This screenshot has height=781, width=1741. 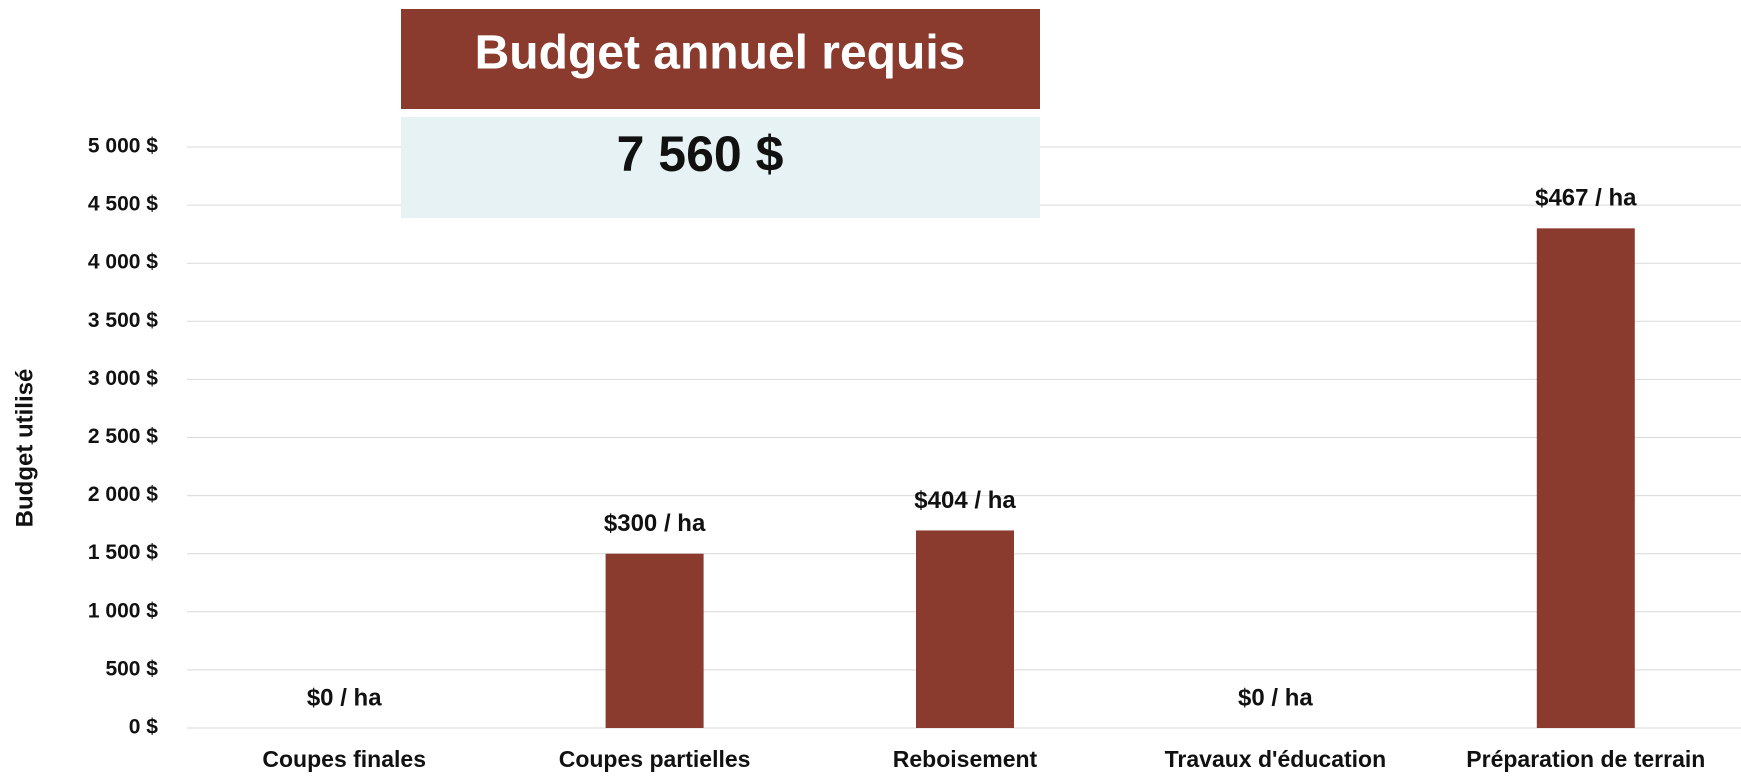 What do you see at coordinates (123, 610) in the screenshot?
I see `y-tick-label: 1 000 $` at bounding box center [123, 610].